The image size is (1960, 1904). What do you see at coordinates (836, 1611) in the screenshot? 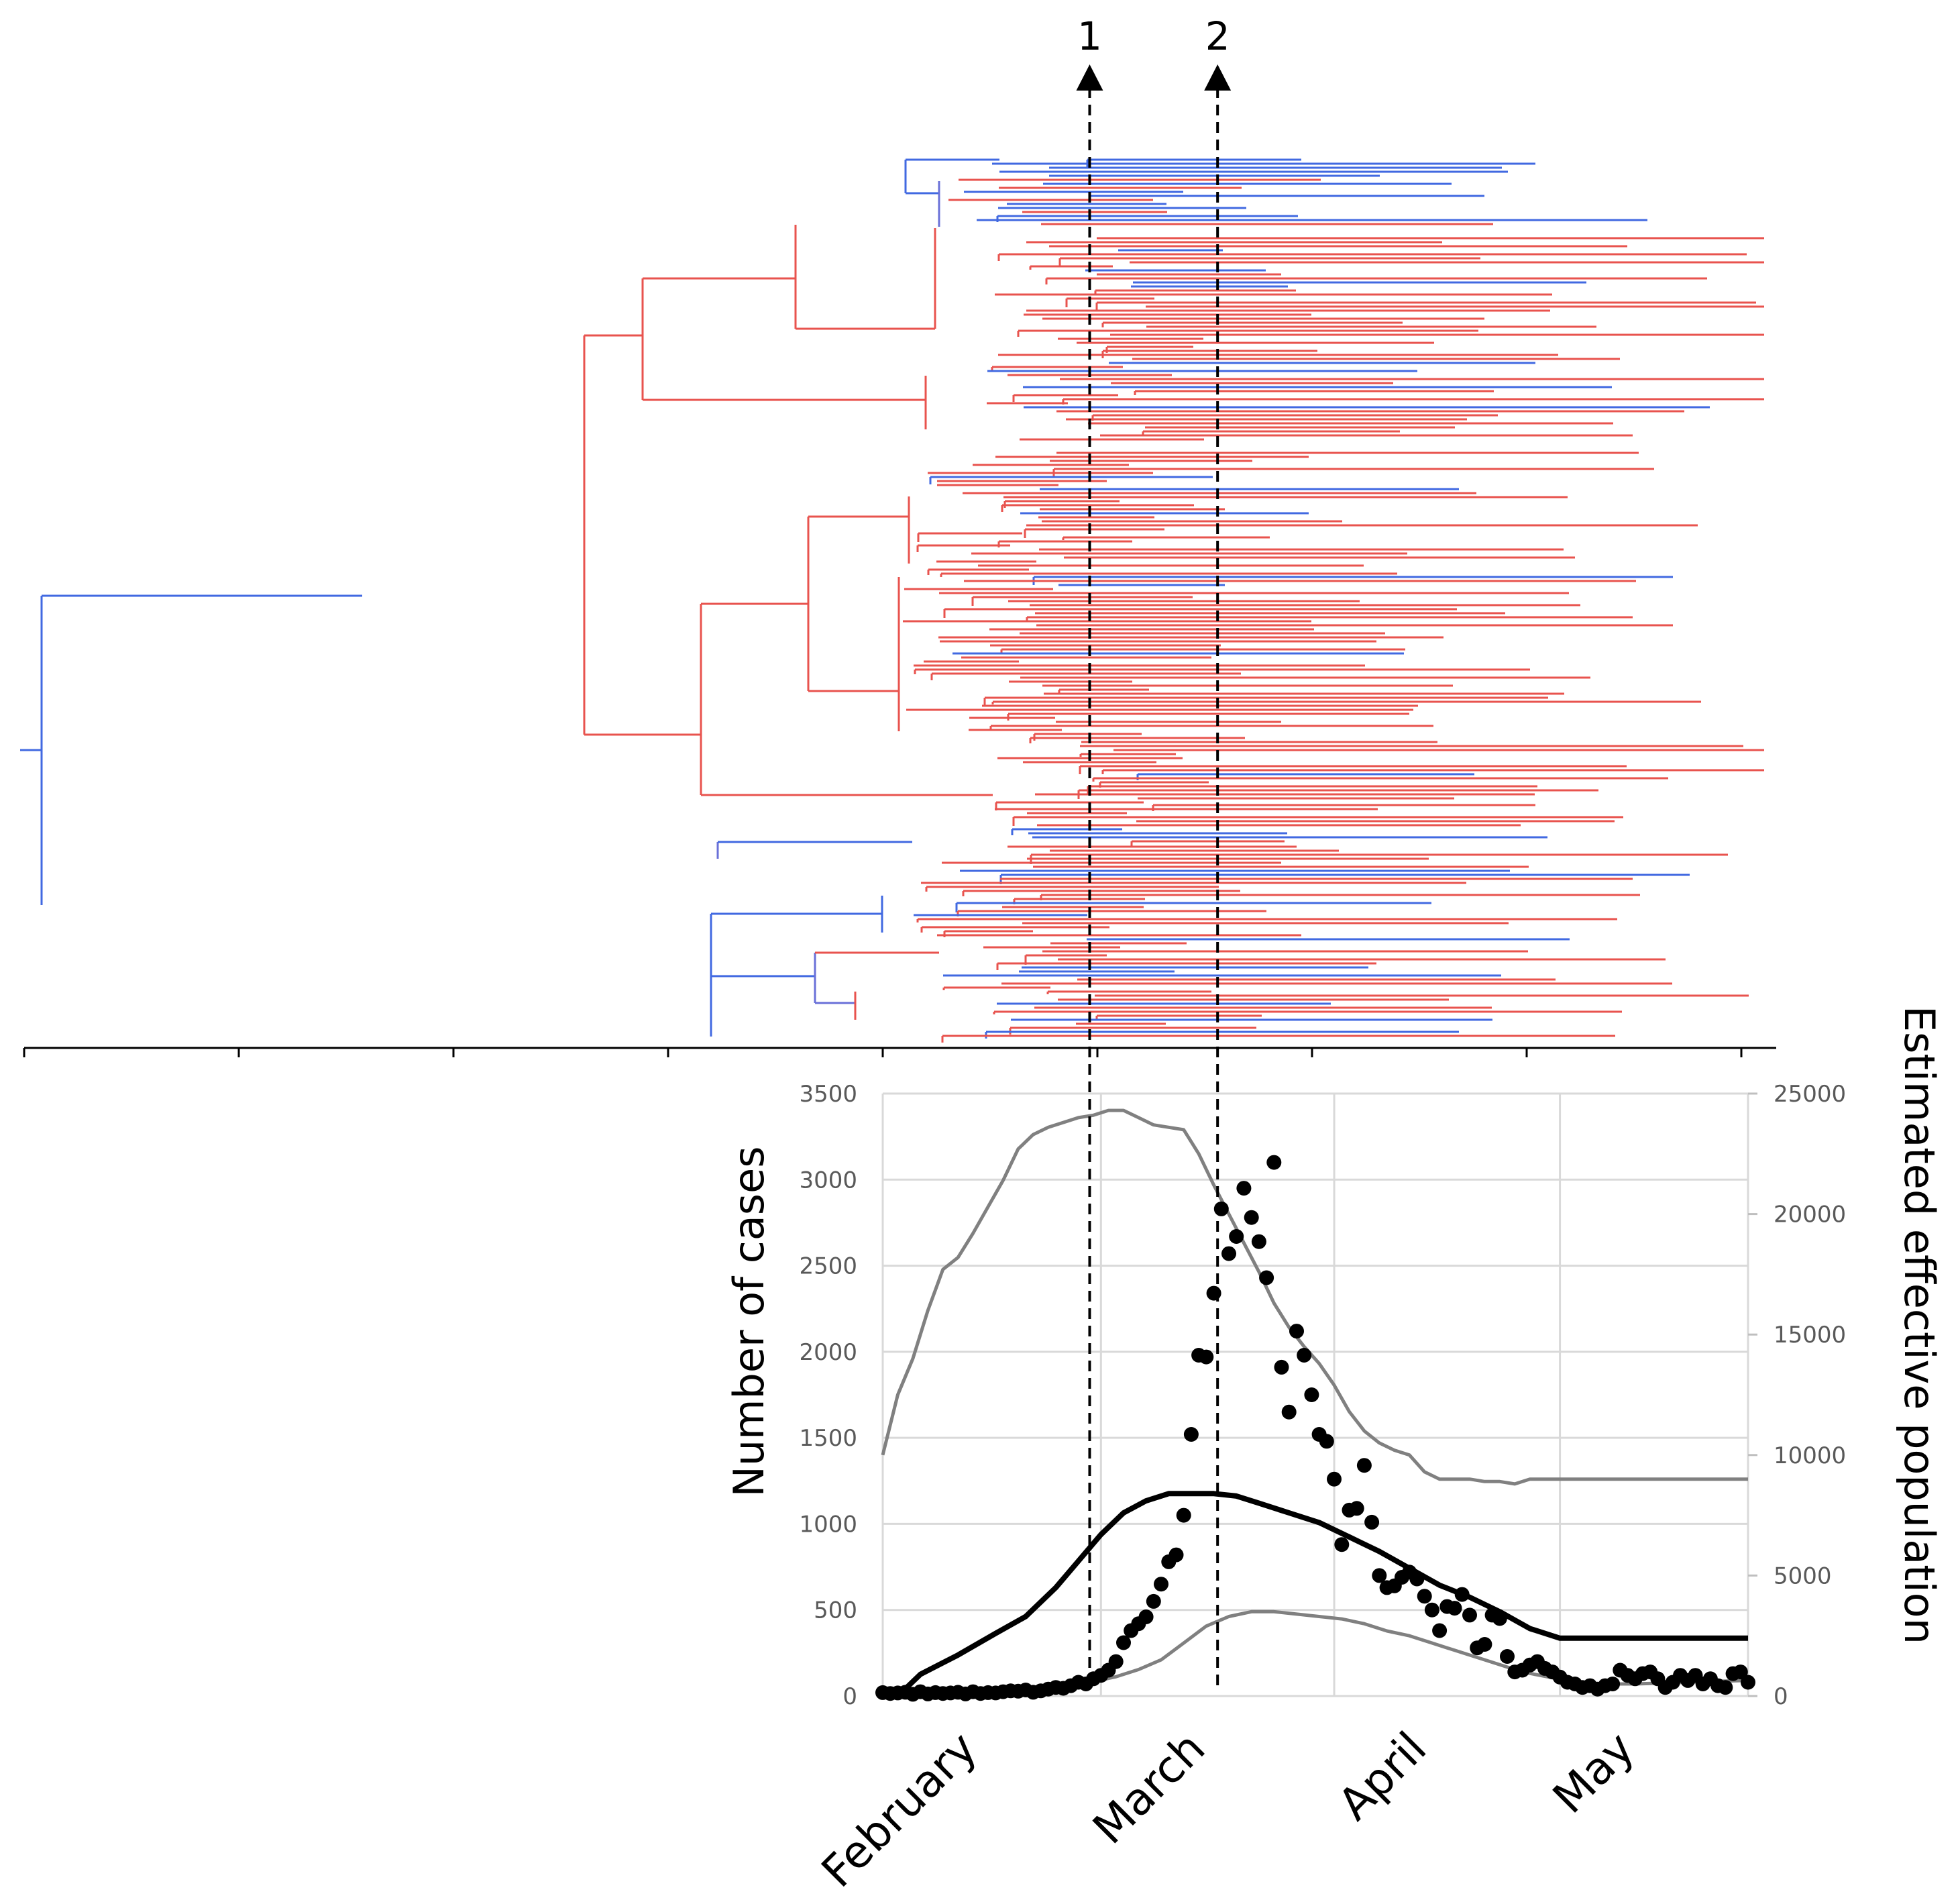
I see `left-tick-label: 500` at bounding box center [836, 1611].